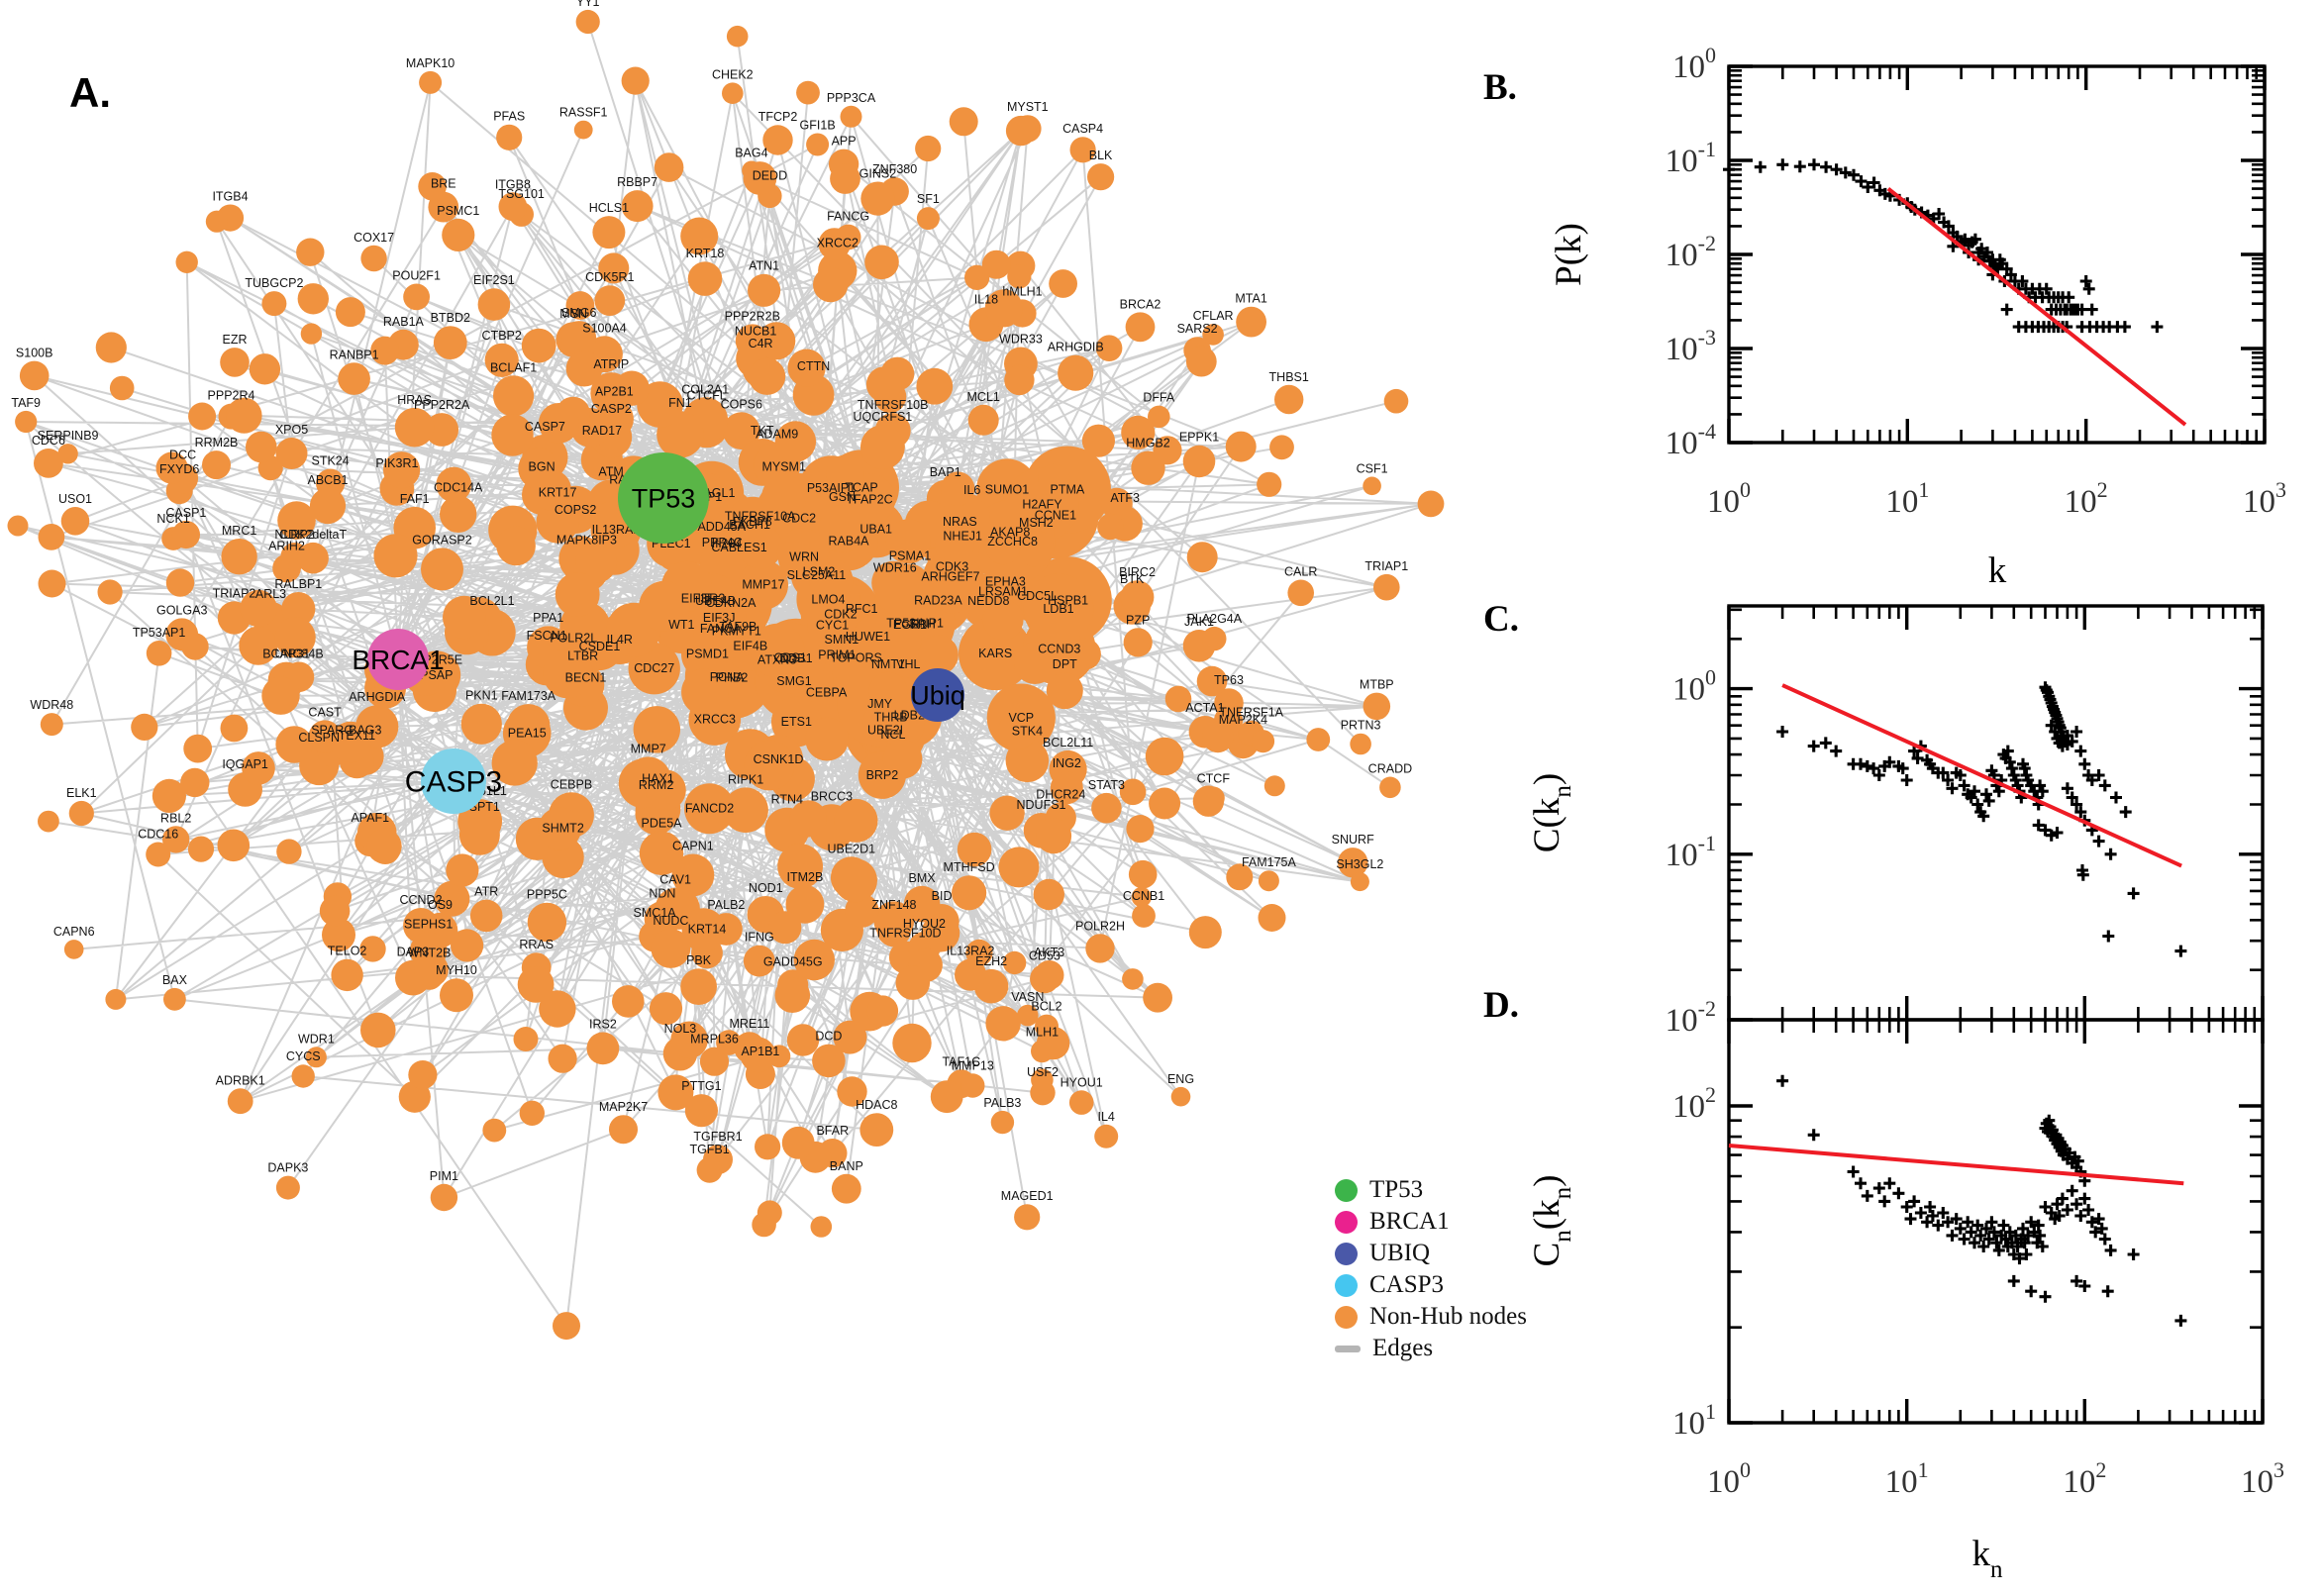 The height and width of the screenshot is (1596, 2323). What do you see at coordinates (655, 913) in the screenshot?
I see `node-label: SMC1A` at bounding box center [655, 913].